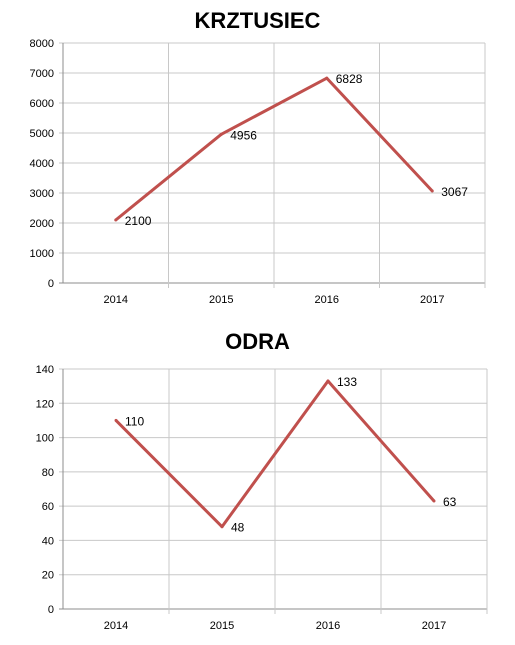 The image size is (515, 645). Describe the element at coordinates (134, 421) in the screenshot. I see `data-label: 110` at that location.